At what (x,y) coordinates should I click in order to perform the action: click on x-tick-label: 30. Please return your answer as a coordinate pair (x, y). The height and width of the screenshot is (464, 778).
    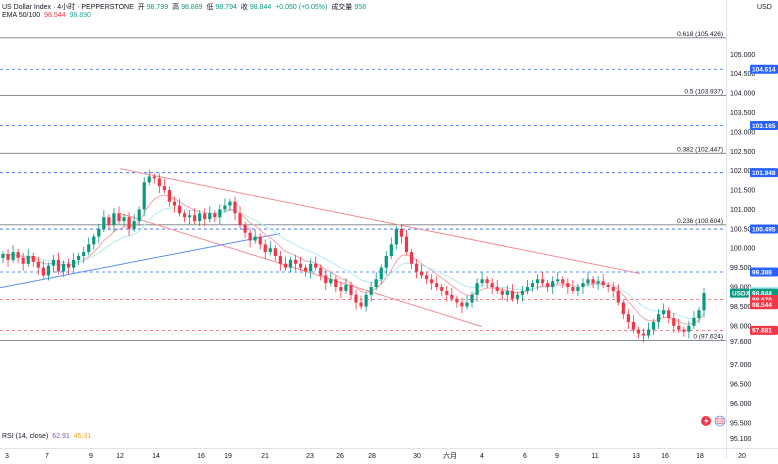
    Looking at the image, I should click on (417, 456).